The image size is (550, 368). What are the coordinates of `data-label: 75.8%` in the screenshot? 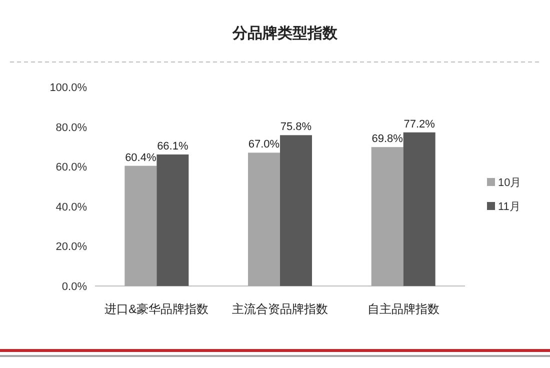 It's located at (296, 127).